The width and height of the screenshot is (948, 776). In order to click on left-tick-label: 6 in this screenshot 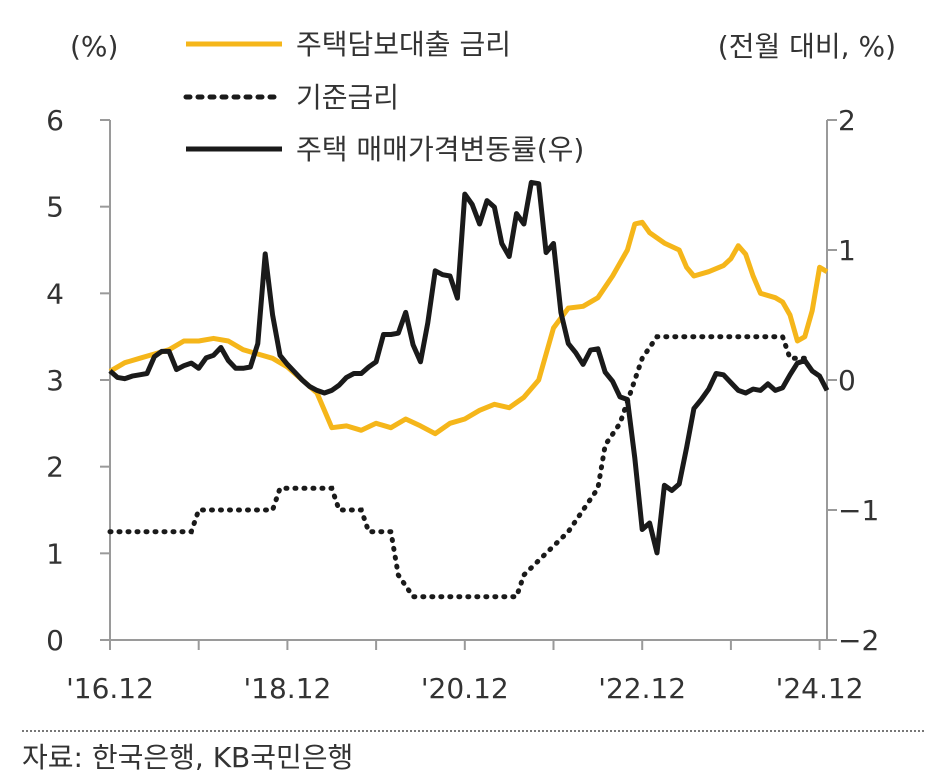, I will do `click(55, 120)`.